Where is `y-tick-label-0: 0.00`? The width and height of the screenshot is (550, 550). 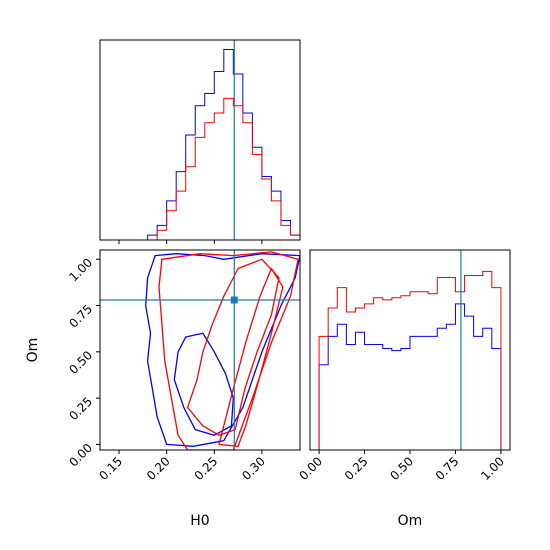 y-tick-label-0: 0.00 is located at coordinates (80, 455).